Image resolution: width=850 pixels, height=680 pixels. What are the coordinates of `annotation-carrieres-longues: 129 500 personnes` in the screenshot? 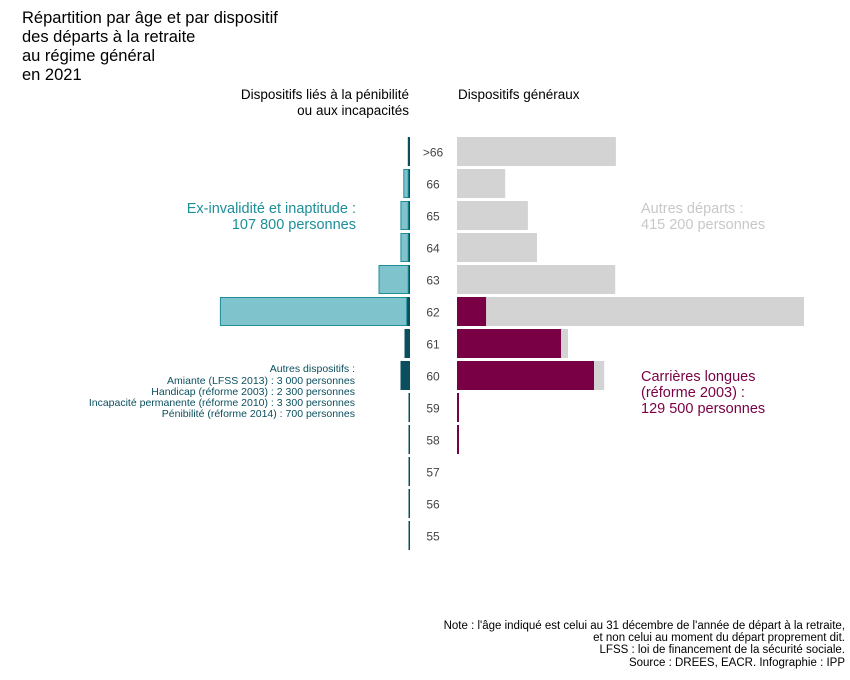 It's located at (703, 409).